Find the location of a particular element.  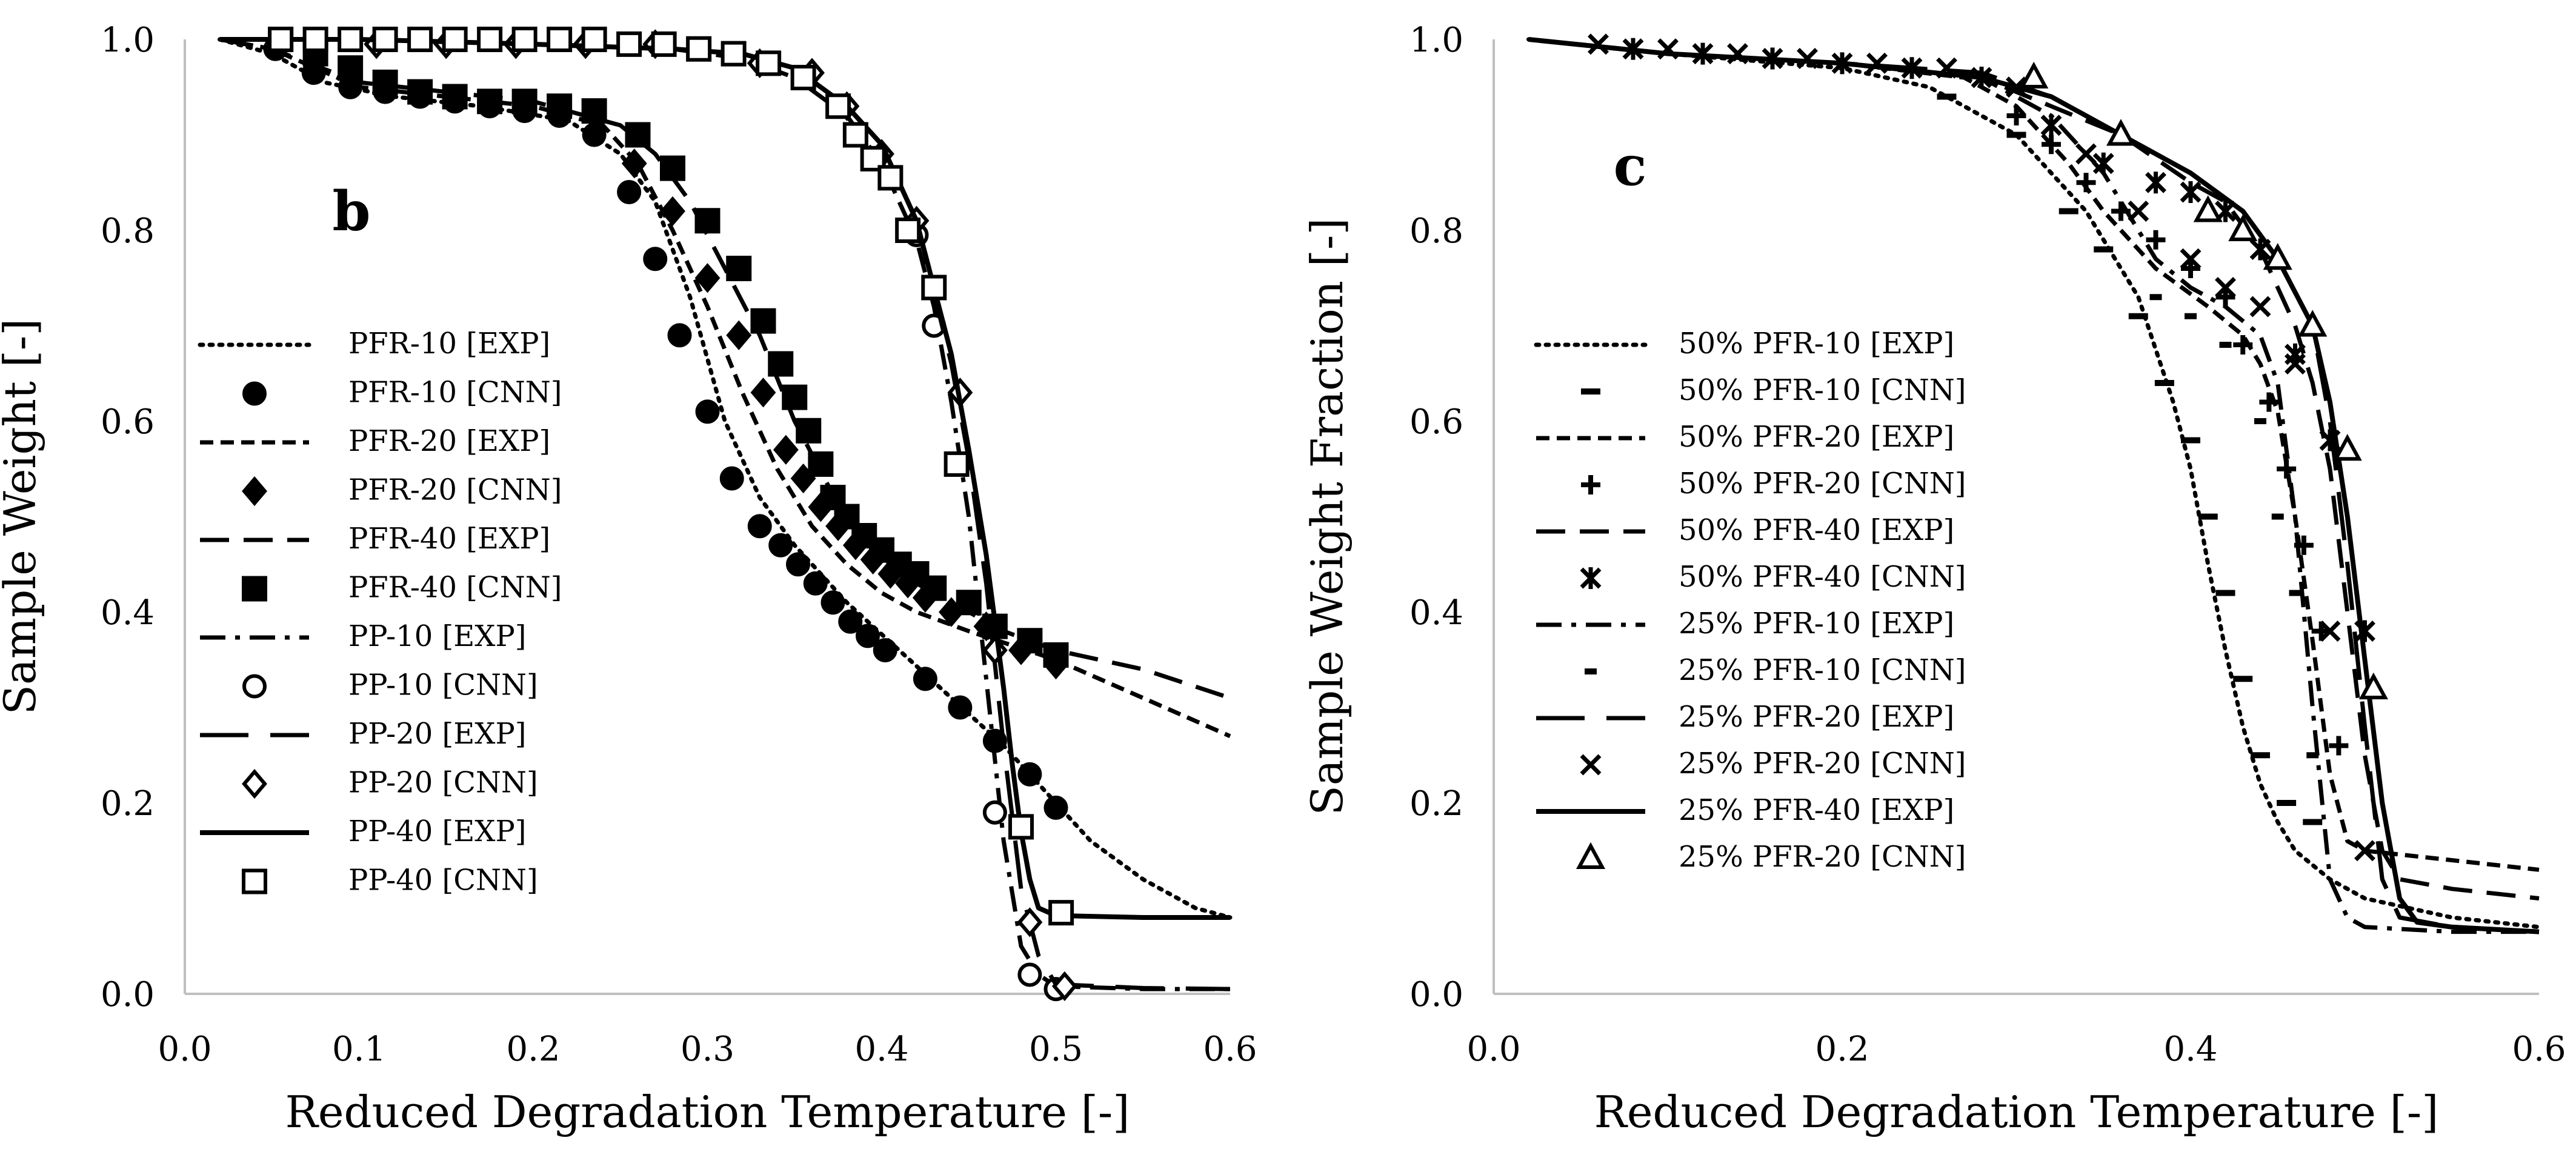

series-50-pfr-20-cnn is located at coordinates (2177, 431).